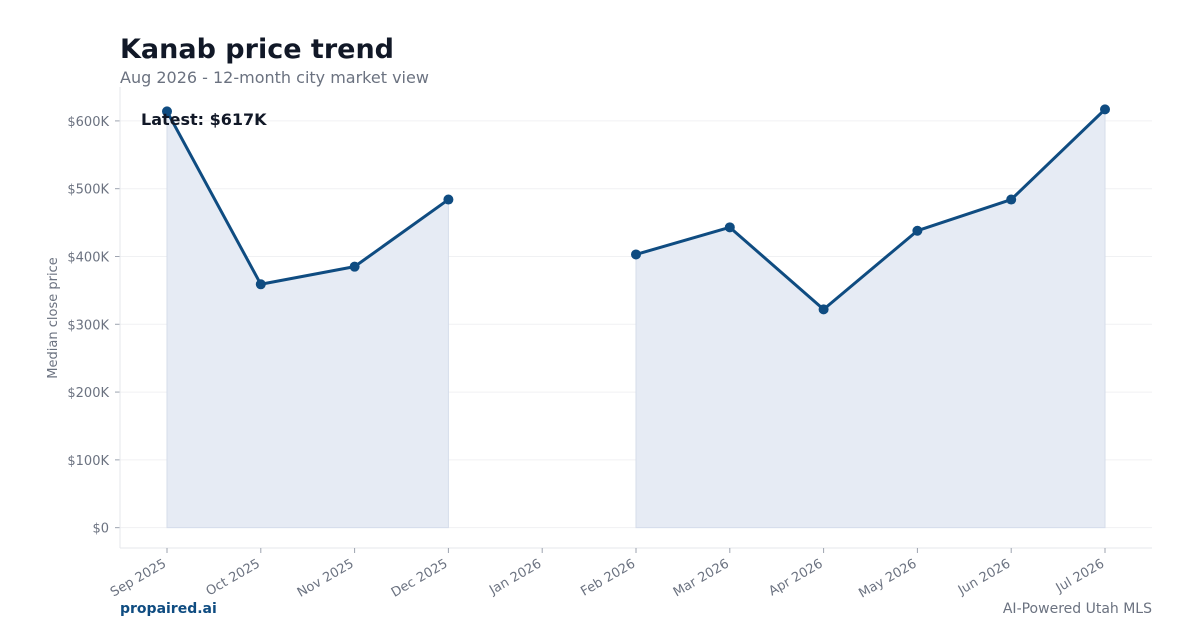 This screenshot has height=630, width=1200. Describe the element at coordinates (88, 461) in the screenshot. I see `y-tick-label: $100K` at that location.